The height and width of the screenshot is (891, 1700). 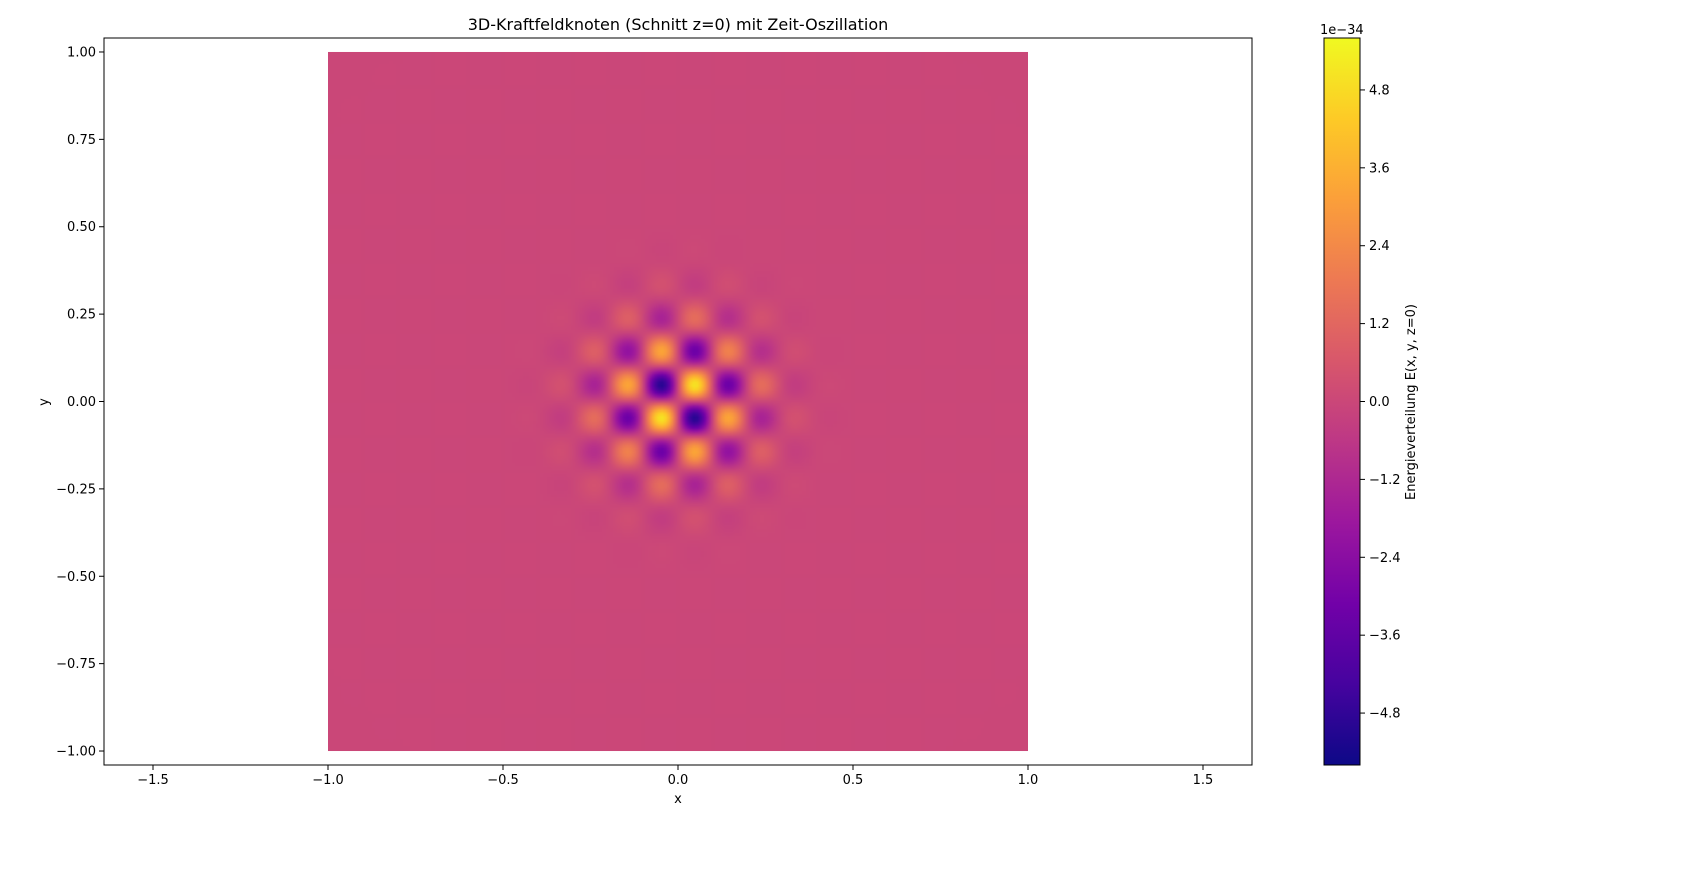 I want to click on y-tick-label: 0.50, so click(x=81, y=227).